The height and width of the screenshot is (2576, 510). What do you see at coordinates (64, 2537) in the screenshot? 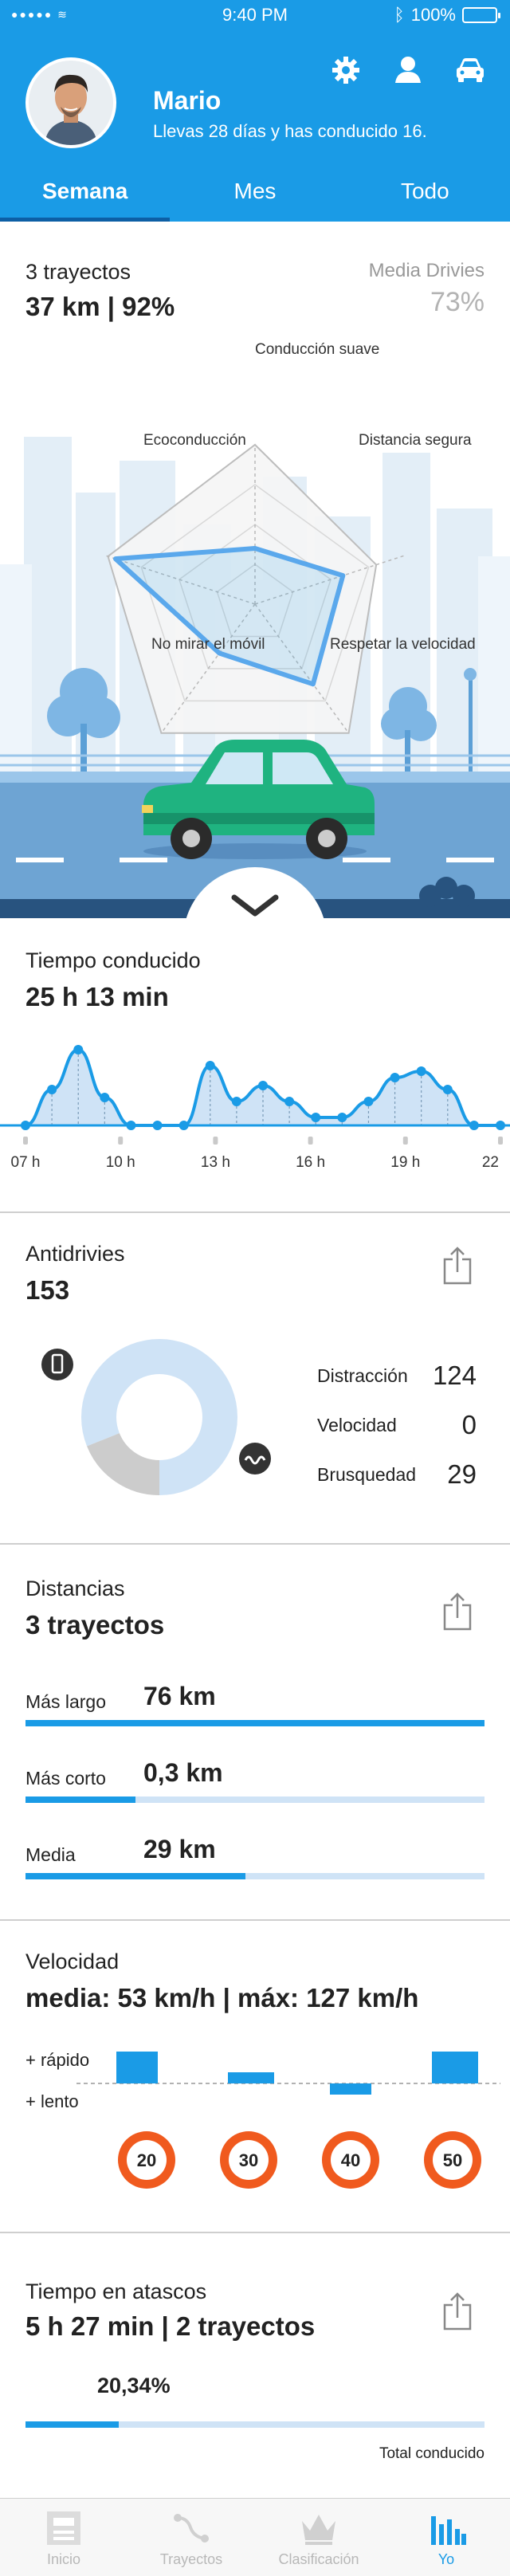
I see `nav-inicio: Inicio` at bounding box center [64, 2537].